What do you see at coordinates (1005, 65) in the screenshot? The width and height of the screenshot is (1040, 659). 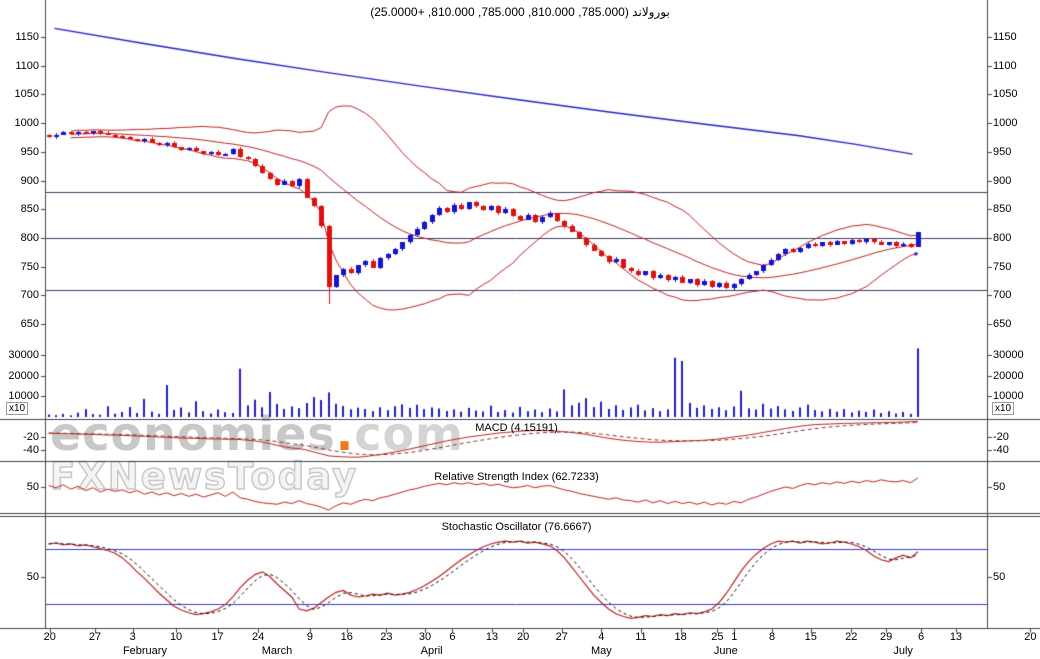 I see `price-axis-label-right: 1100` at bounding box center [1005, 65].